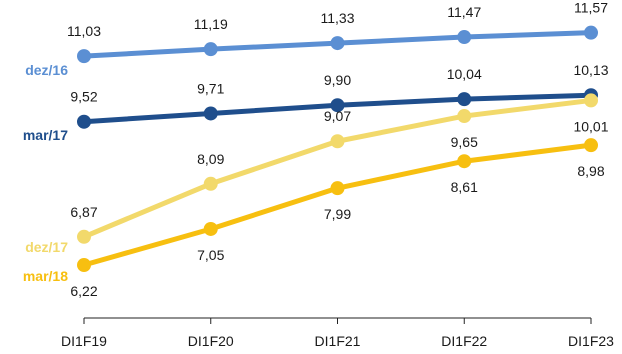  I want to click on data-label: 9,71, so click(210, 88).